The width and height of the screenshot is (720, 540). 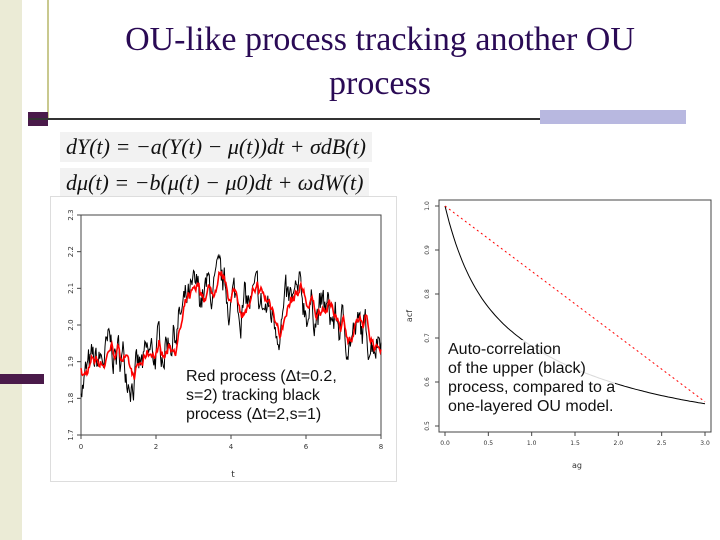 I want to click on title-rule, so click(x=357, y=119).